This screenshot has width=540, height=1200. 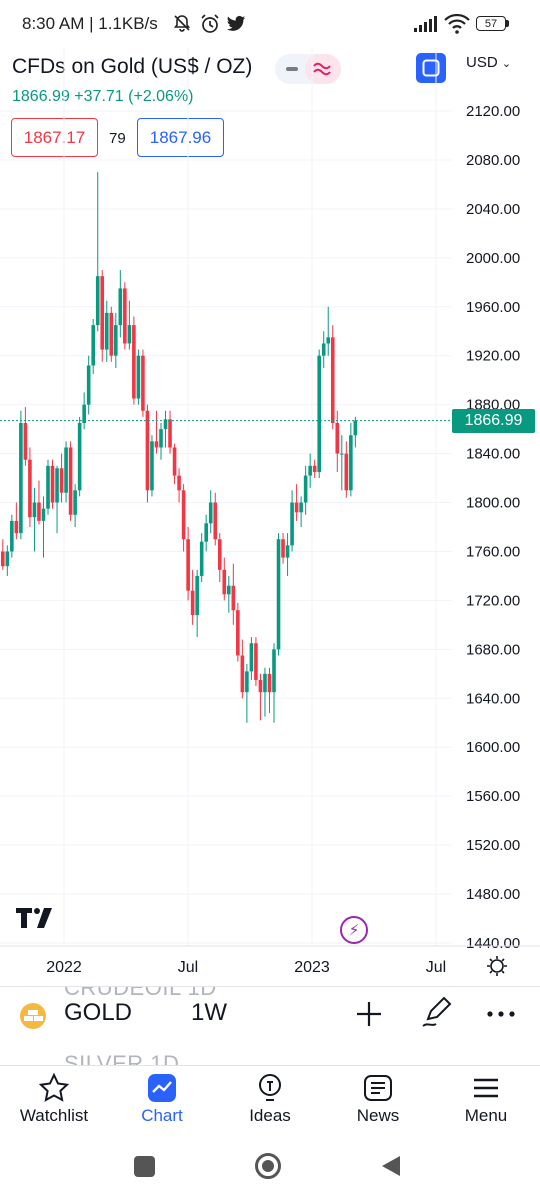 What do you see at coordinates (162, 1101) in the screenshot?
I see `nav-chart: Chart` at bounding box center [162, 1101].